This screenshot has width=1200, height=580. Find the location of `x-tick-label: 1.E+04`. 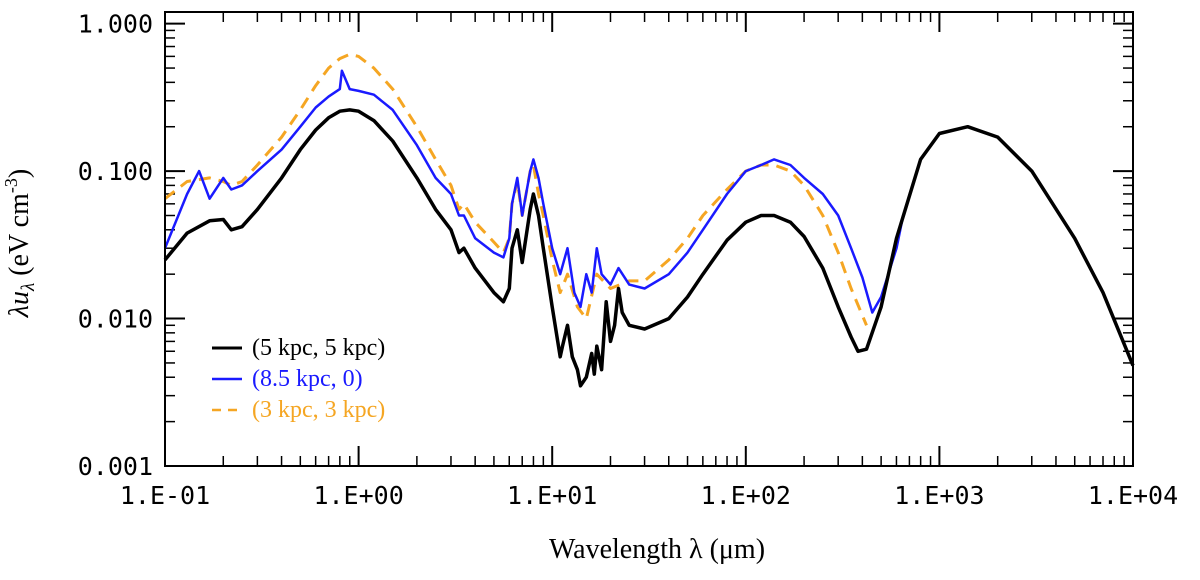

x-tick-label: 1.E+04 is located at coordinates (1133, 495).